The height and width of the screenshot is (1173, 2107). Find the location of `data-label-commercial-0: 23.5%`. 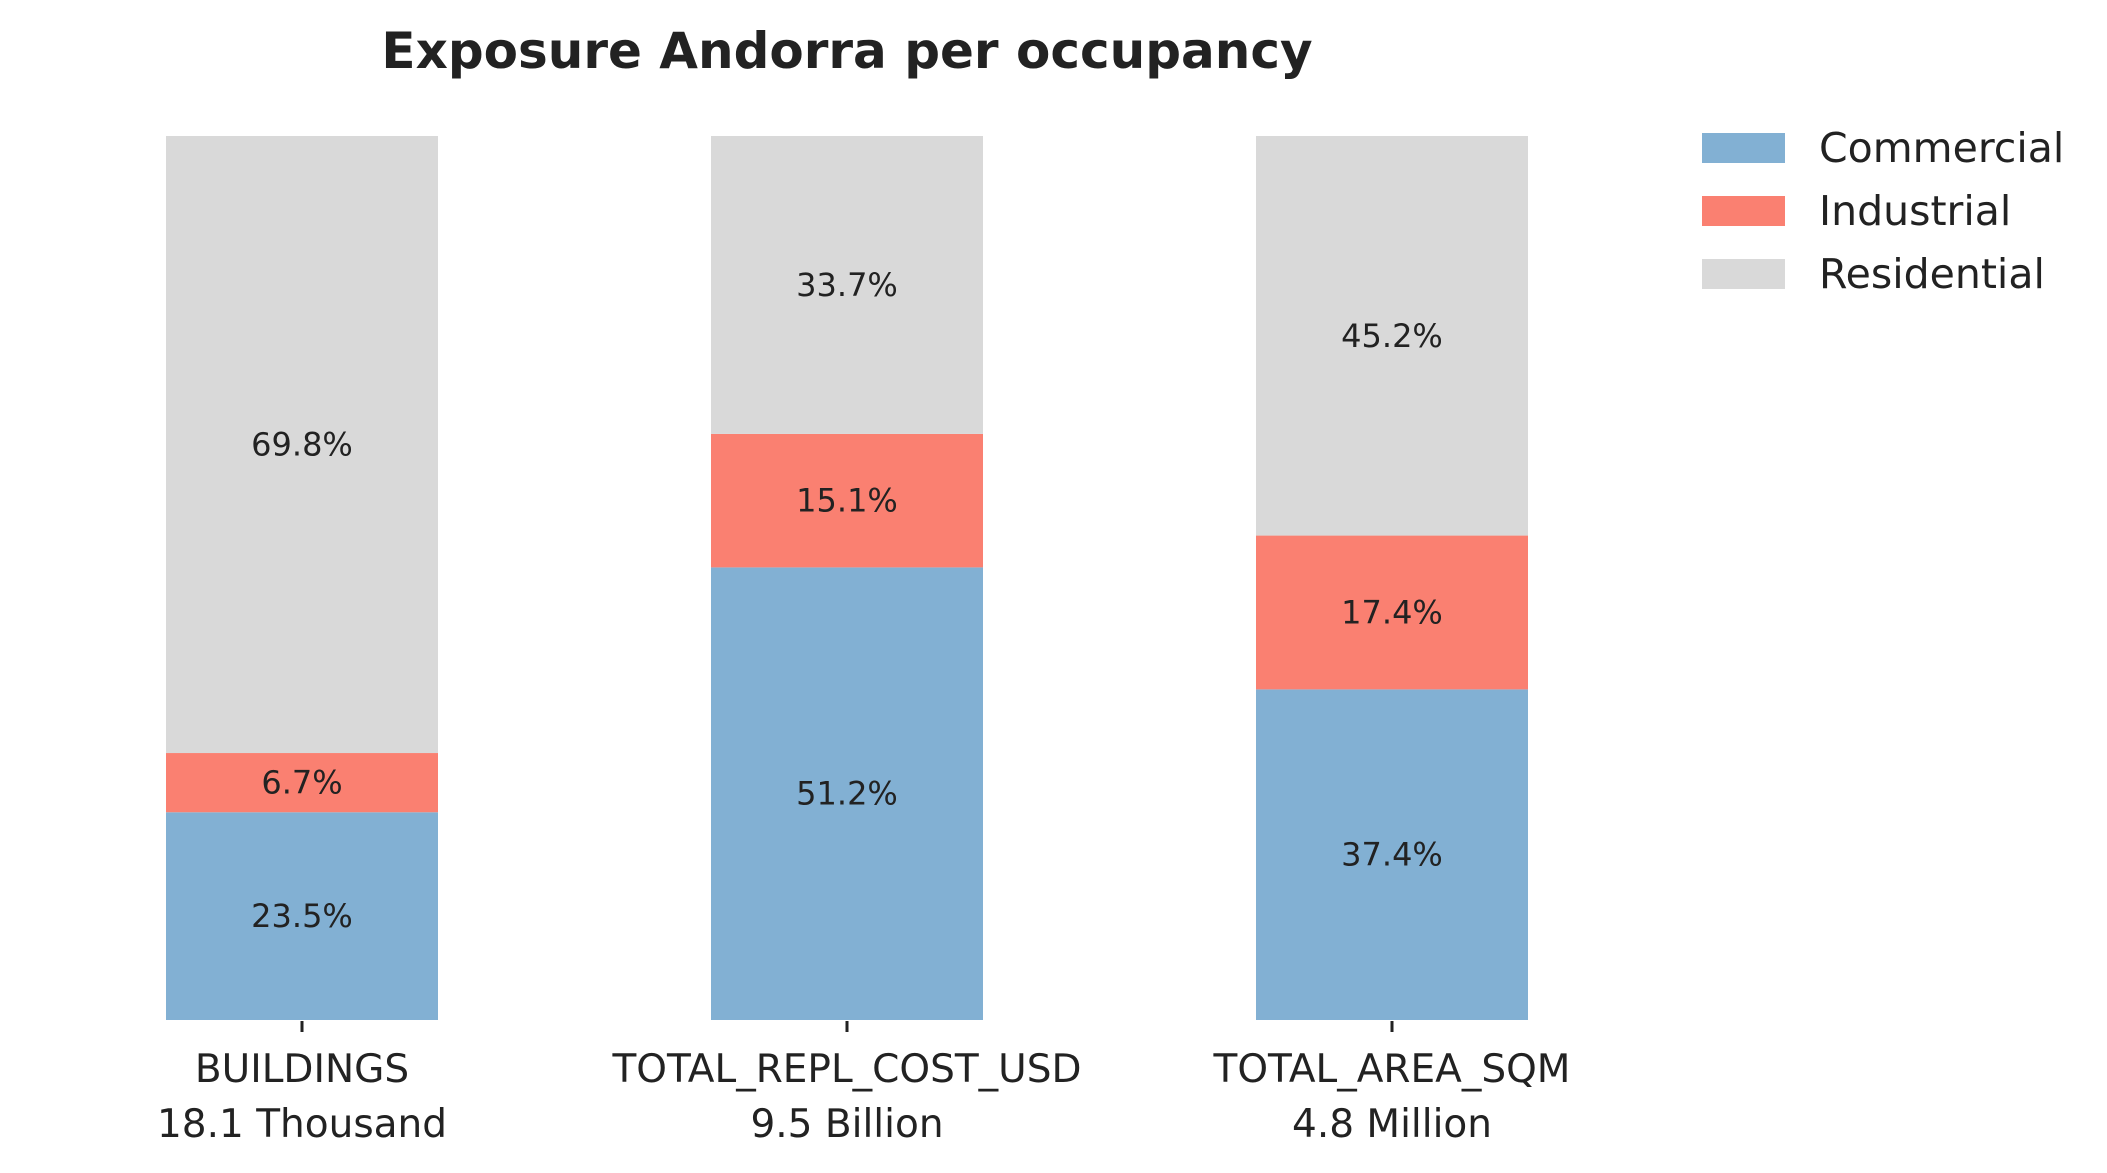

data-label-commercial-0: 23.5% is located at coordinates (302, 916).